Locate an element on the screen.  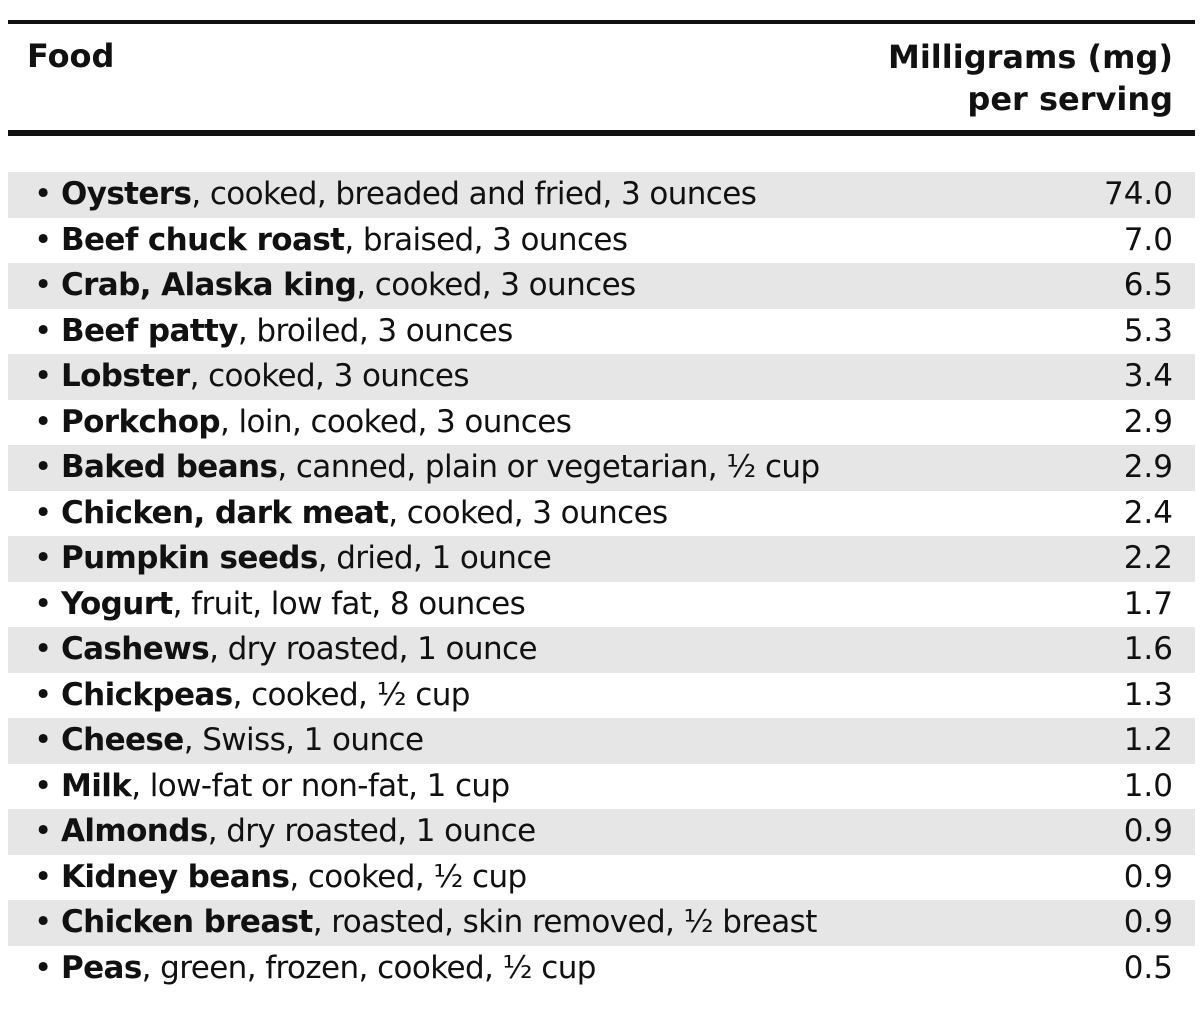
food-name: Crab, Alaska king is located at coordinates (208, 285).